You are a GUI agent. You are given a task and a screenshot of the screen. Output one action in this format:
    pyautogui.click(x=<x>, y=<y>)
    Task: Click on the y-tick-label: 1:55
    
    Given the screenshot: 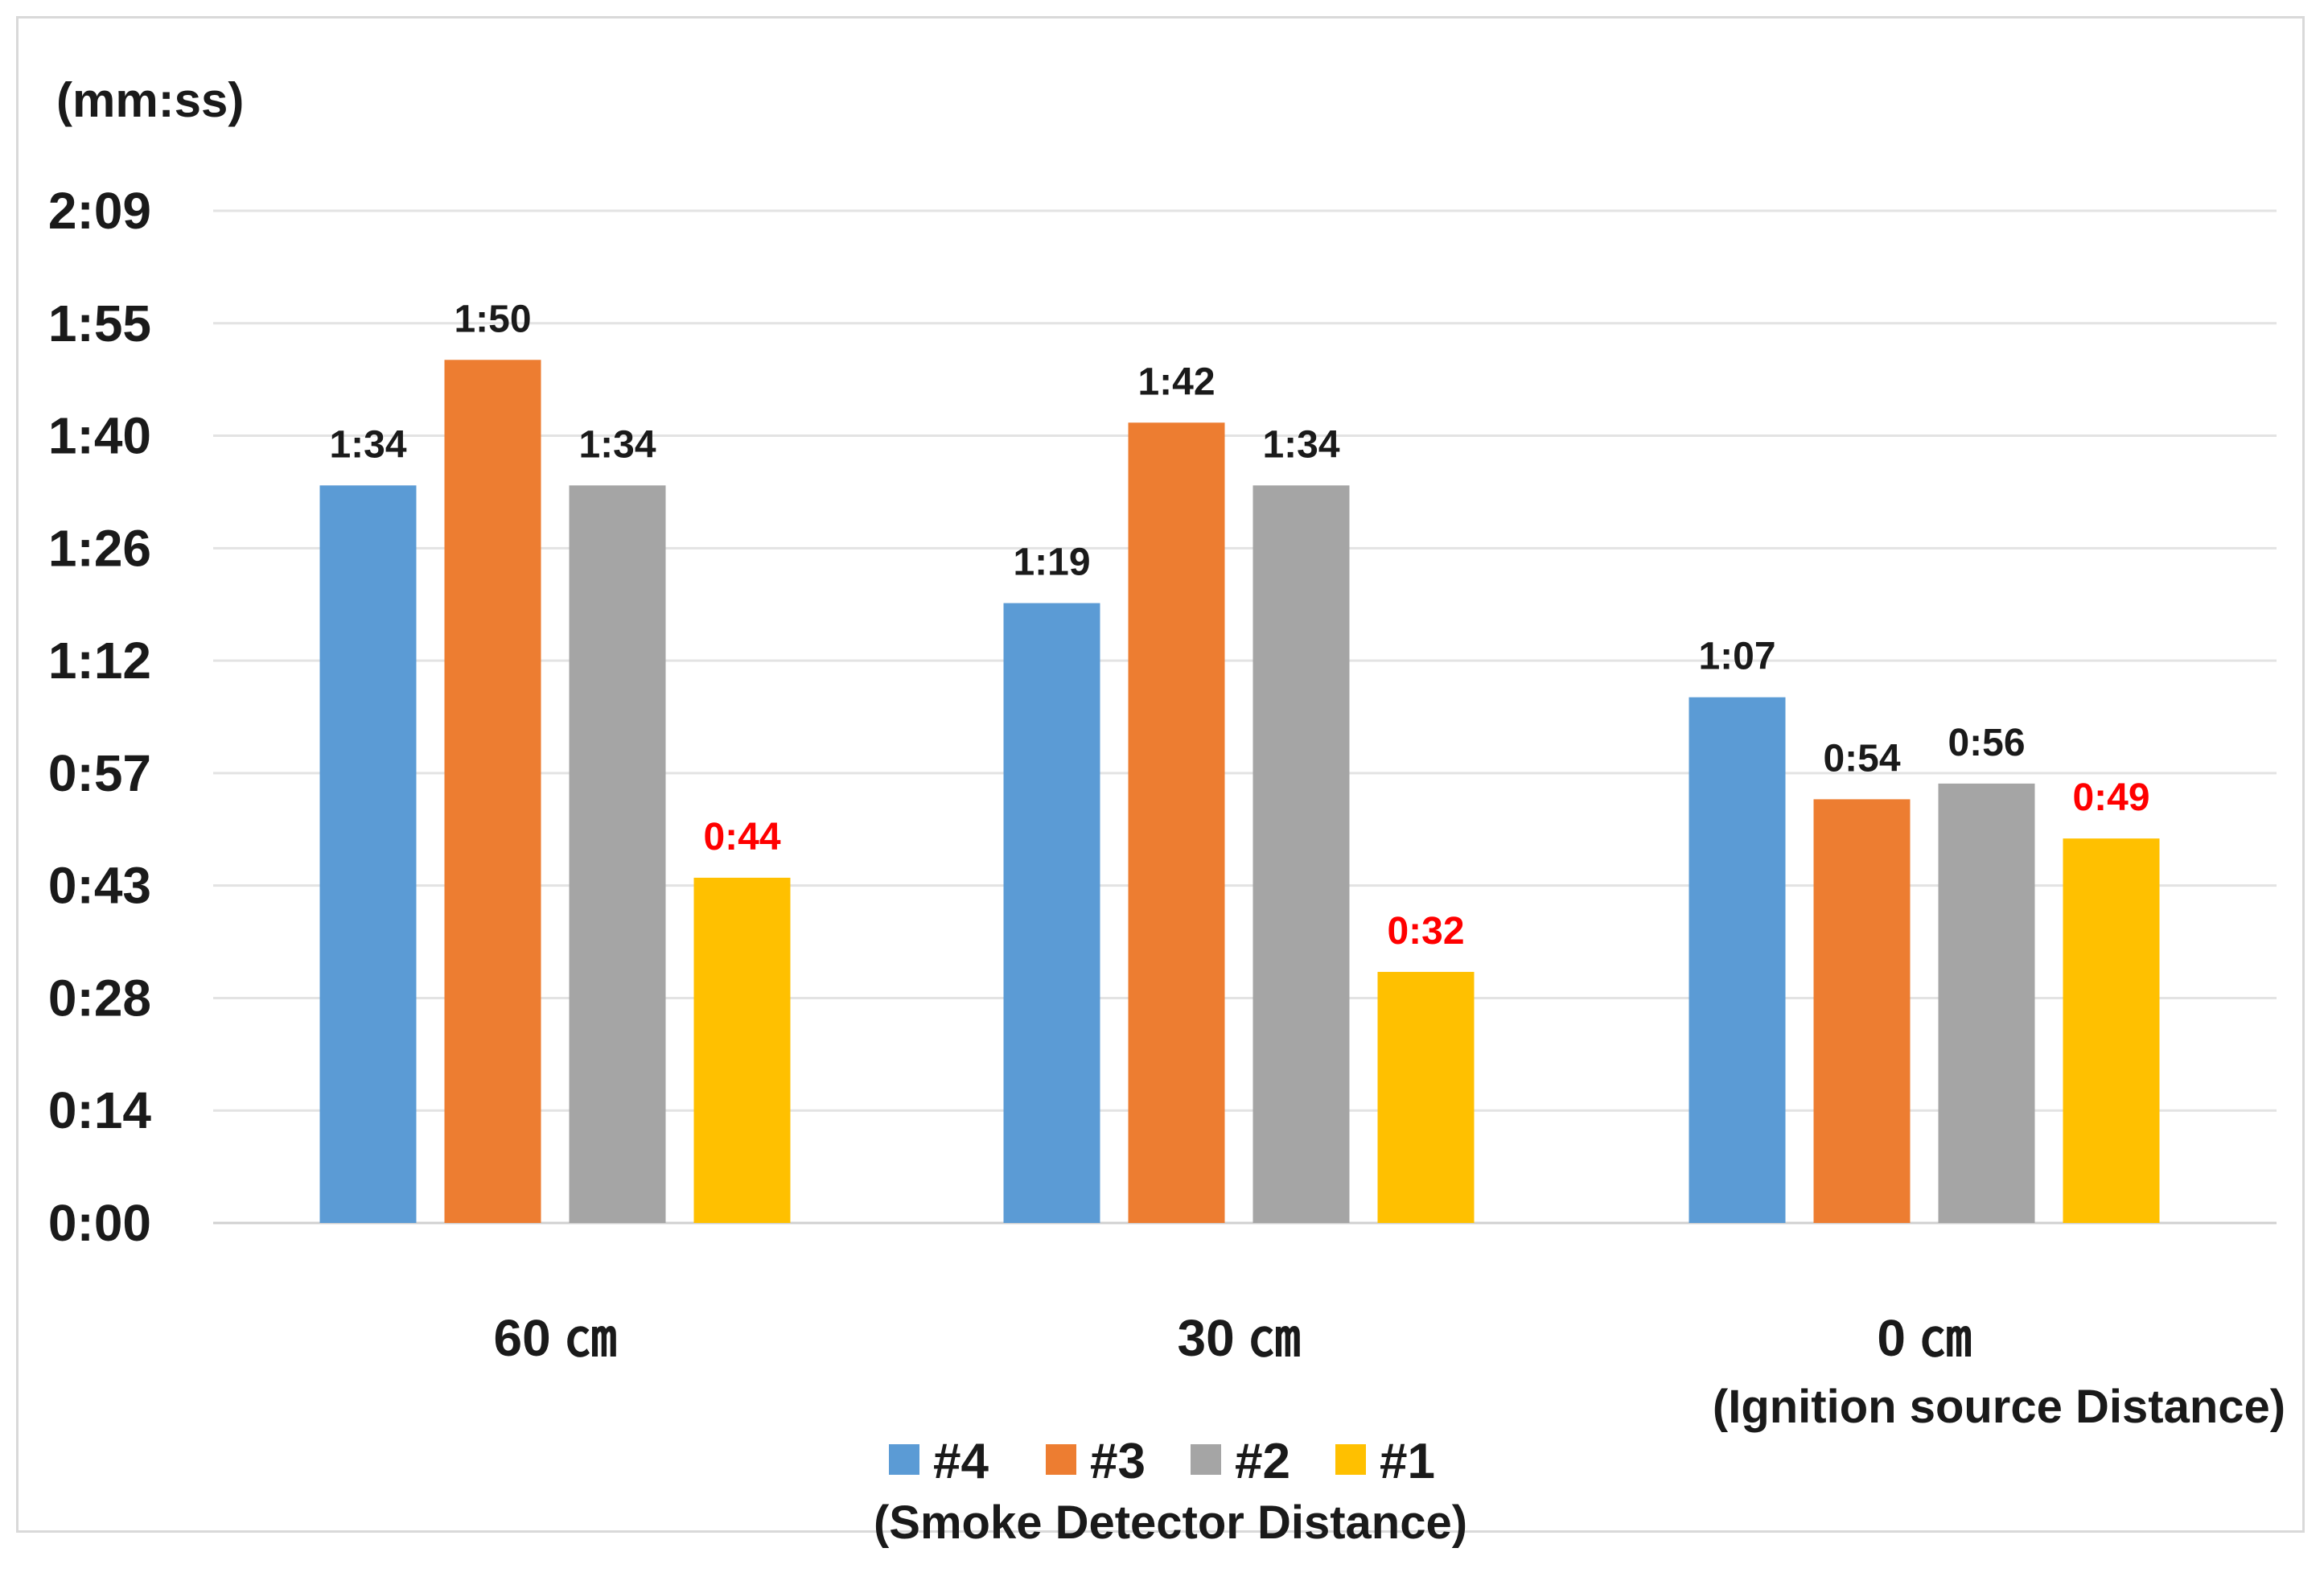 What is the action you would take?
    pyautogui.click(x=100, y=323)
    